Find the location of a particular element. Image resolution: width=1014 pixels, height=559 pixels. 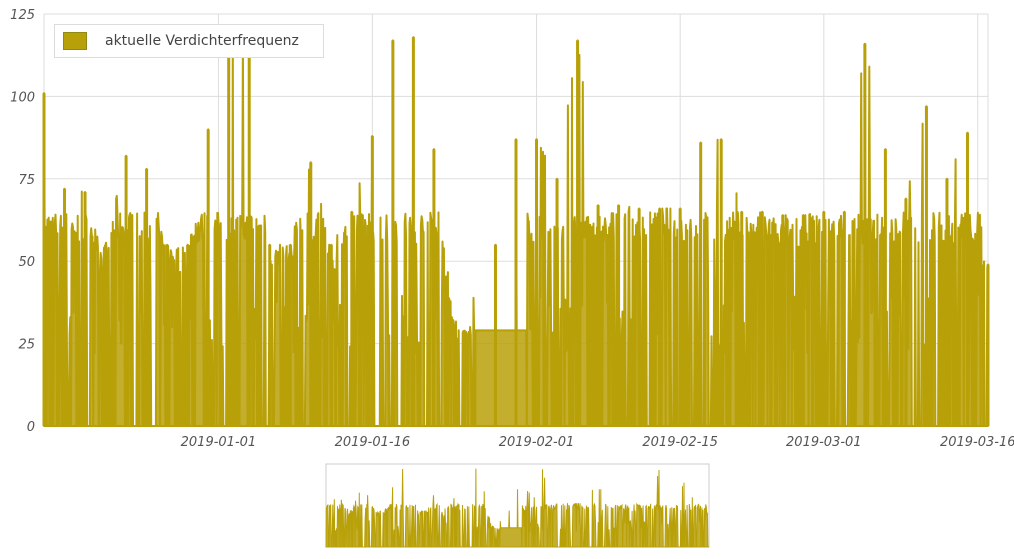

x-tick-label: 2019-01-16 is located at coordinates (373, 442).